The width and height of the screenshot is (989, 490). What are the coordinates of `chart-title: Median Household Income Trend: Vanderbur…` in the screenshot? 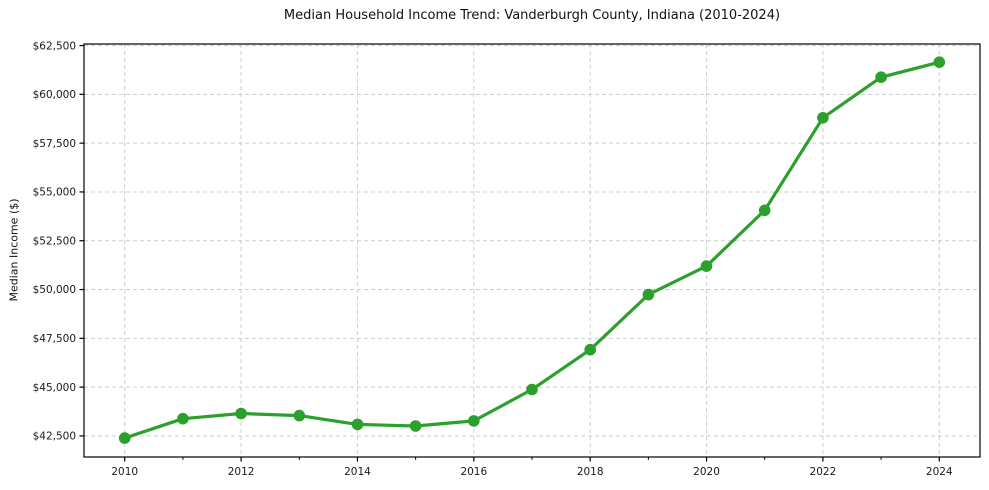 It's located at (532, 15).